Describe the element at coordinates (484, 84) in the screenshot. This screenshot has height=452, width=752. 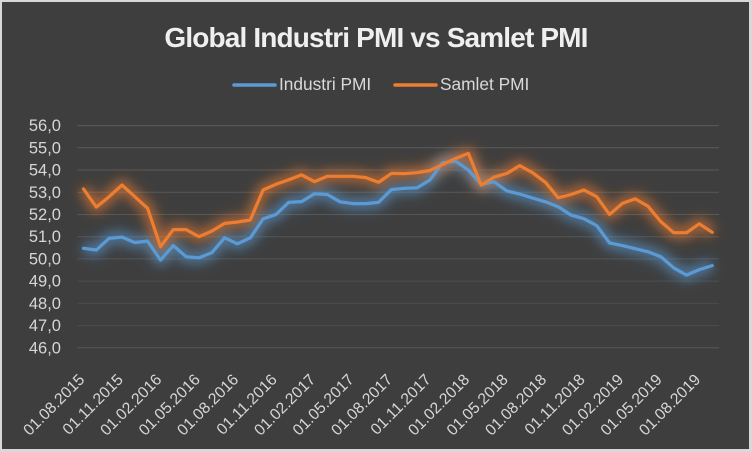
I see `svg-text: Samlet PMI` at that location.